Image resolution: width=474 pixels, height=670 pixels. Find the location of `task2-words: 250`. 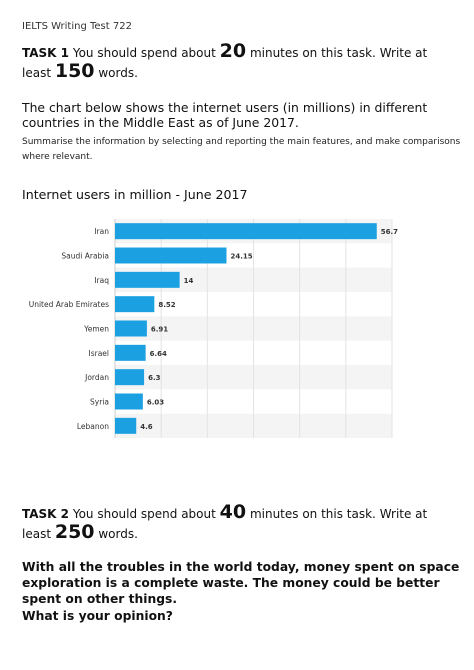

task2-words: 250 is located at coordinates (74, 532).